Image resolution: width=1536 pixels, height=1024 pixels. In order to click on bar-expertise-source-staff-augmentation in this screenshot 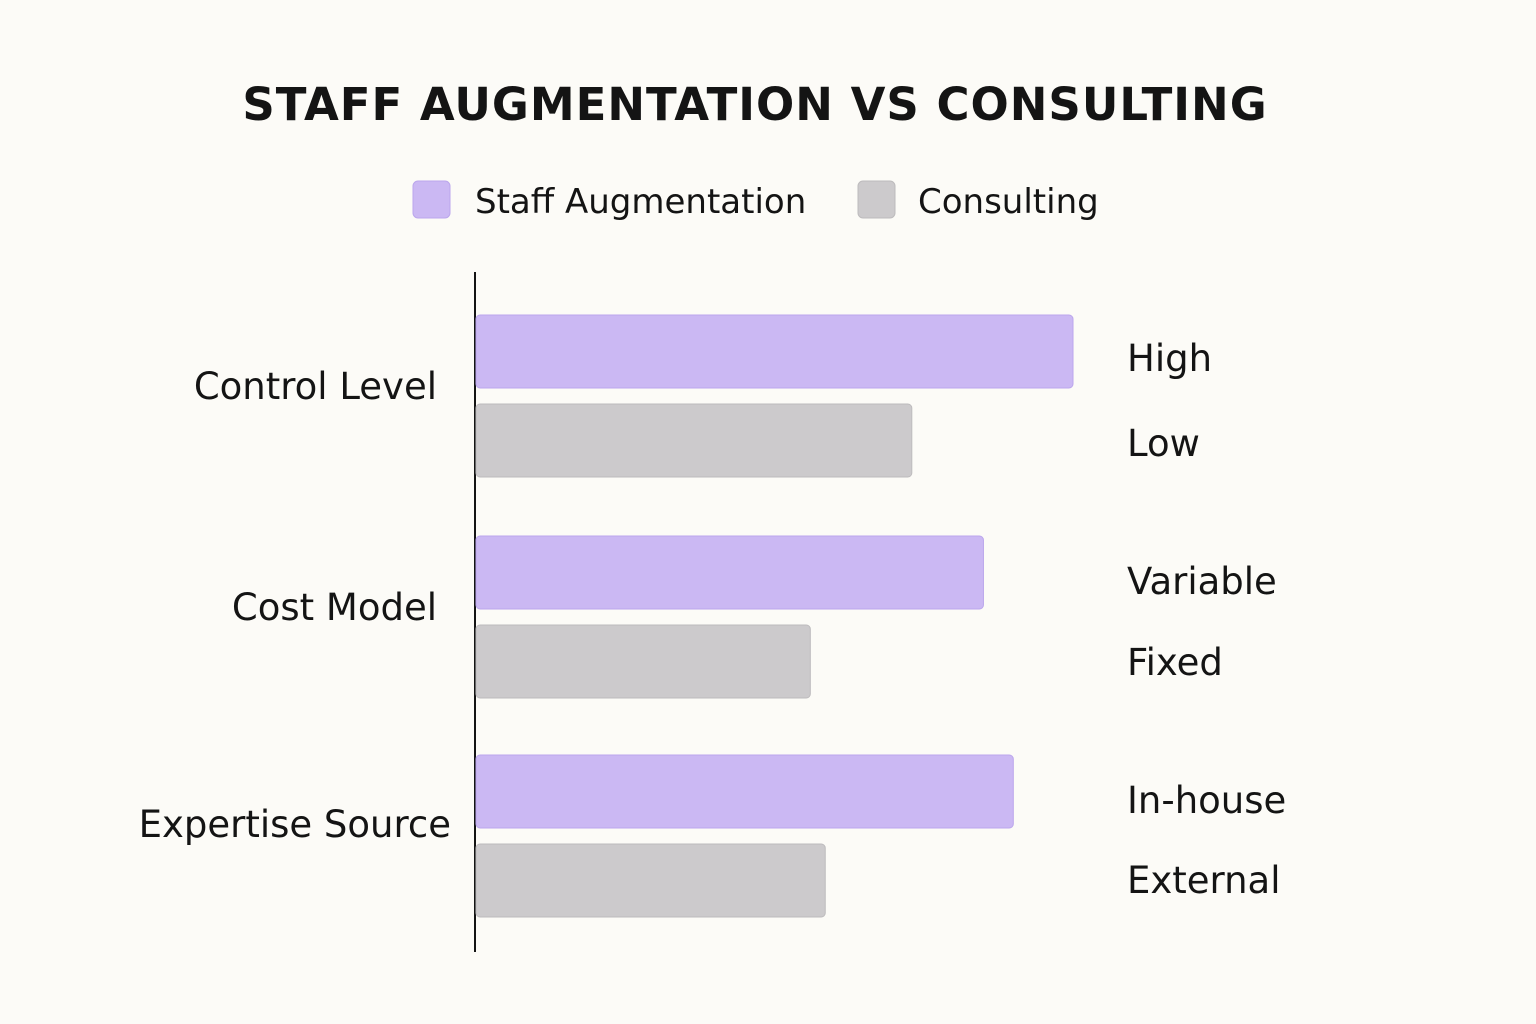, I will do `click(744, 791)`.